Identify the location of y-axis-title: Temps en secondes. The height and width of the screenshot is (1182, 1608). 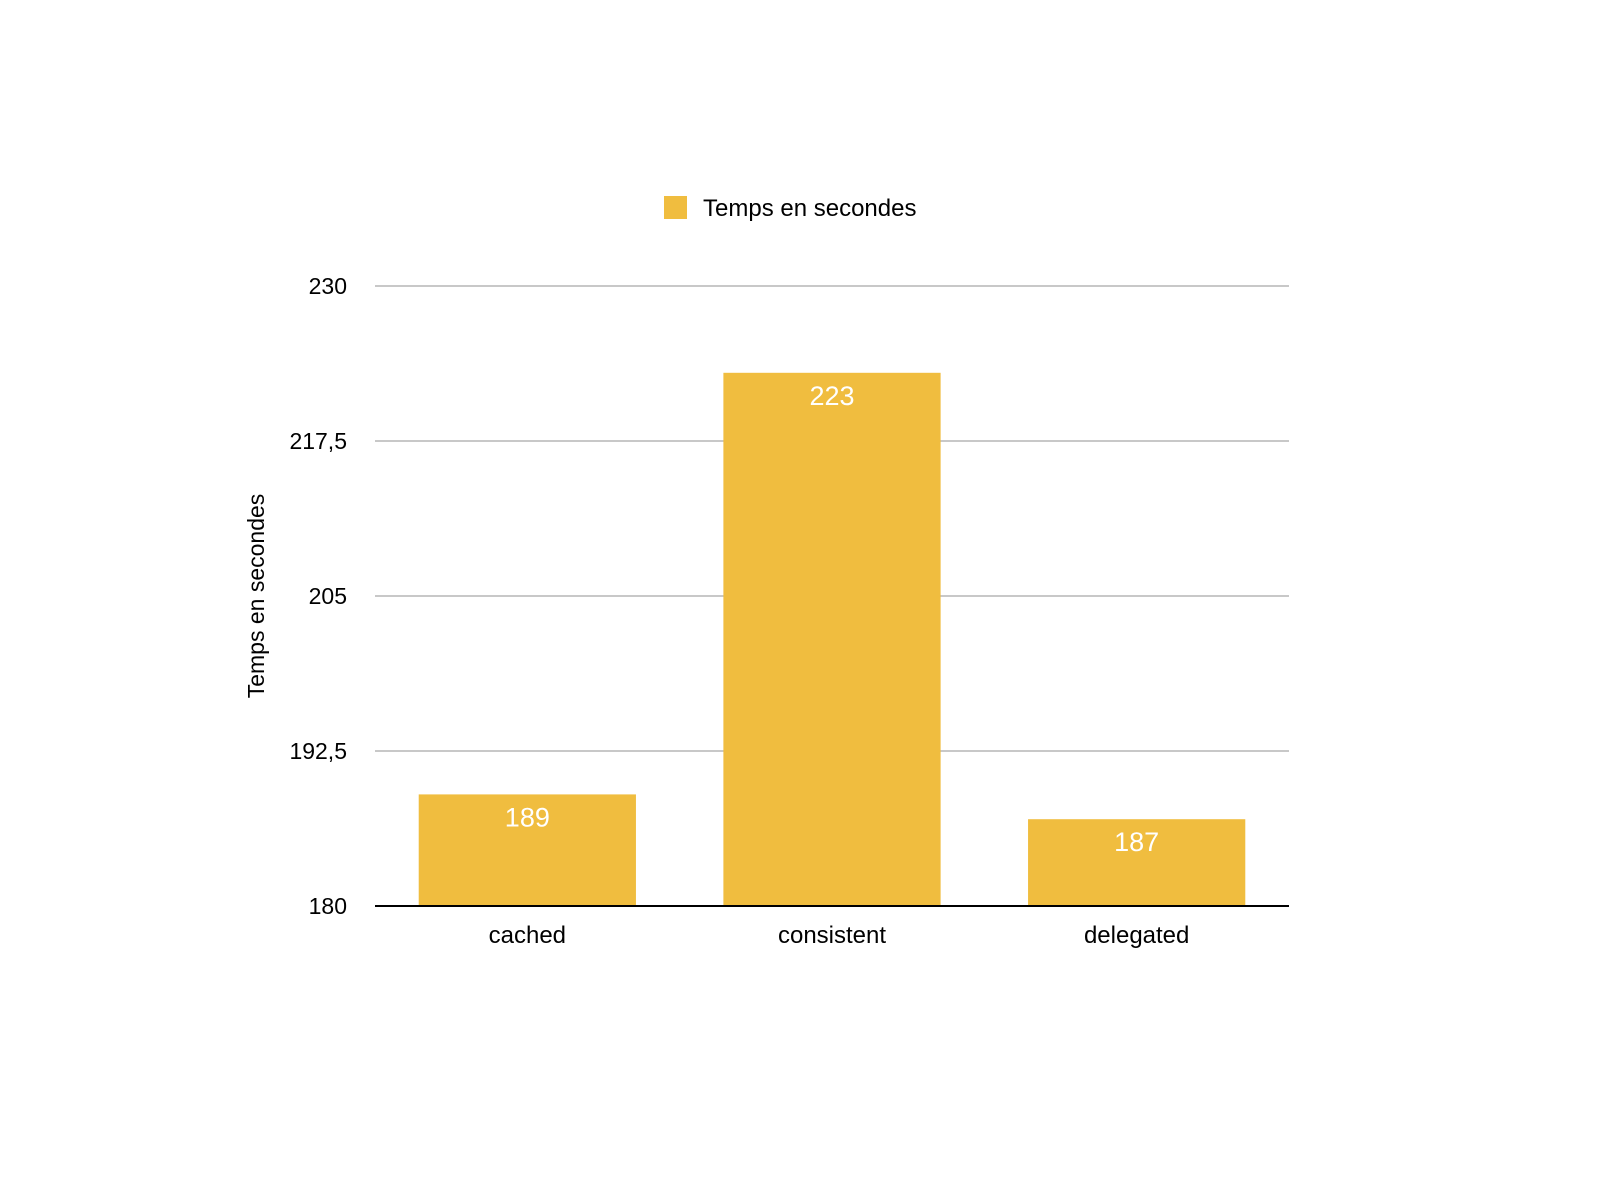
(256, 596).